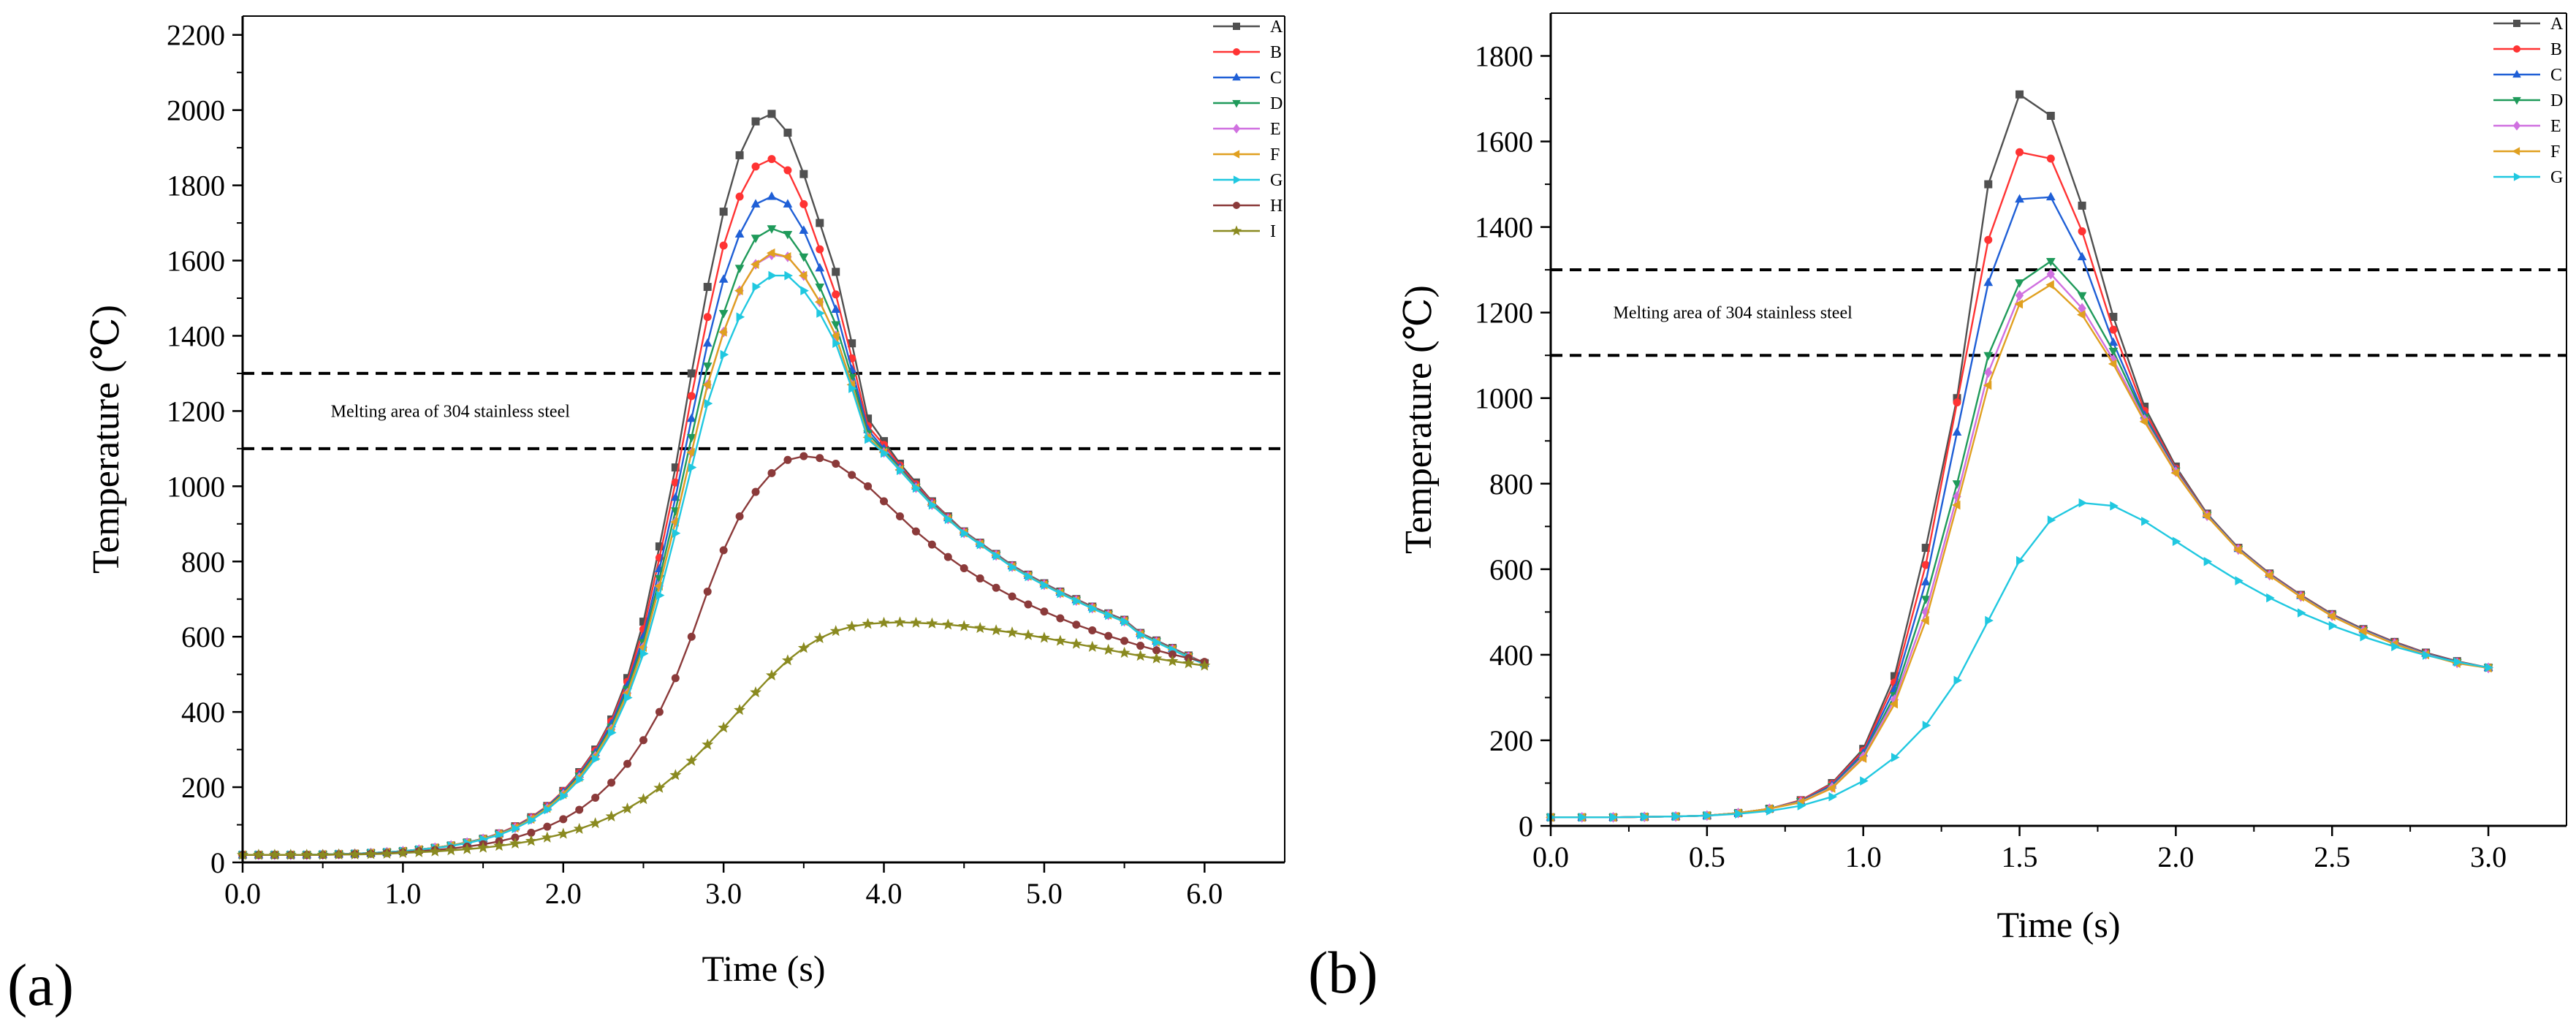 Image resolution: width=2576 pixels, height=1021 pixels. I want to click on chart-b-legend-label-D: D, so click(2556, 101).